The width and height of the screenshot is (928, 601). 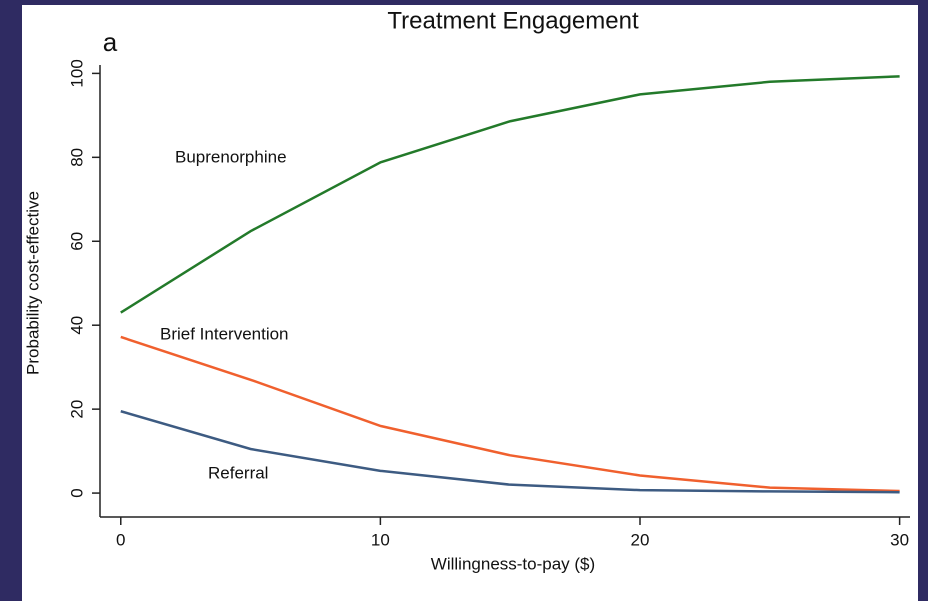 I want to click on series-label: Referral, so click(x=238, y=472).